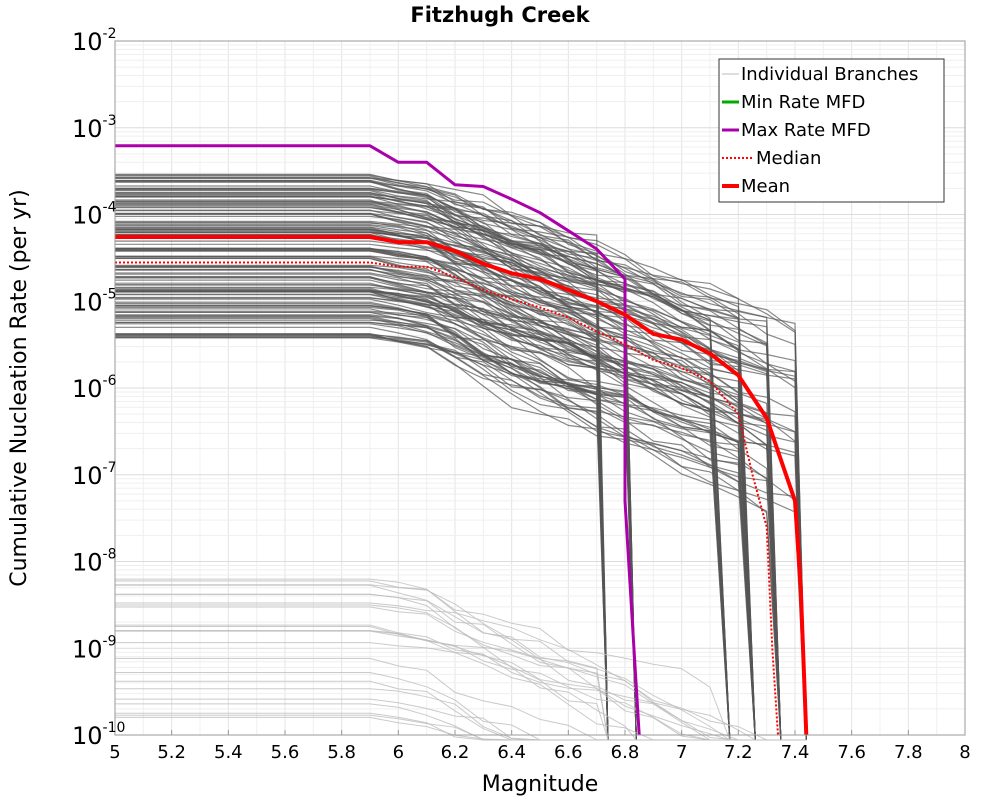  Describe the element at coordinates (795, 752) in the screenshot. I see `x-tick-label: 7.4` at that location.